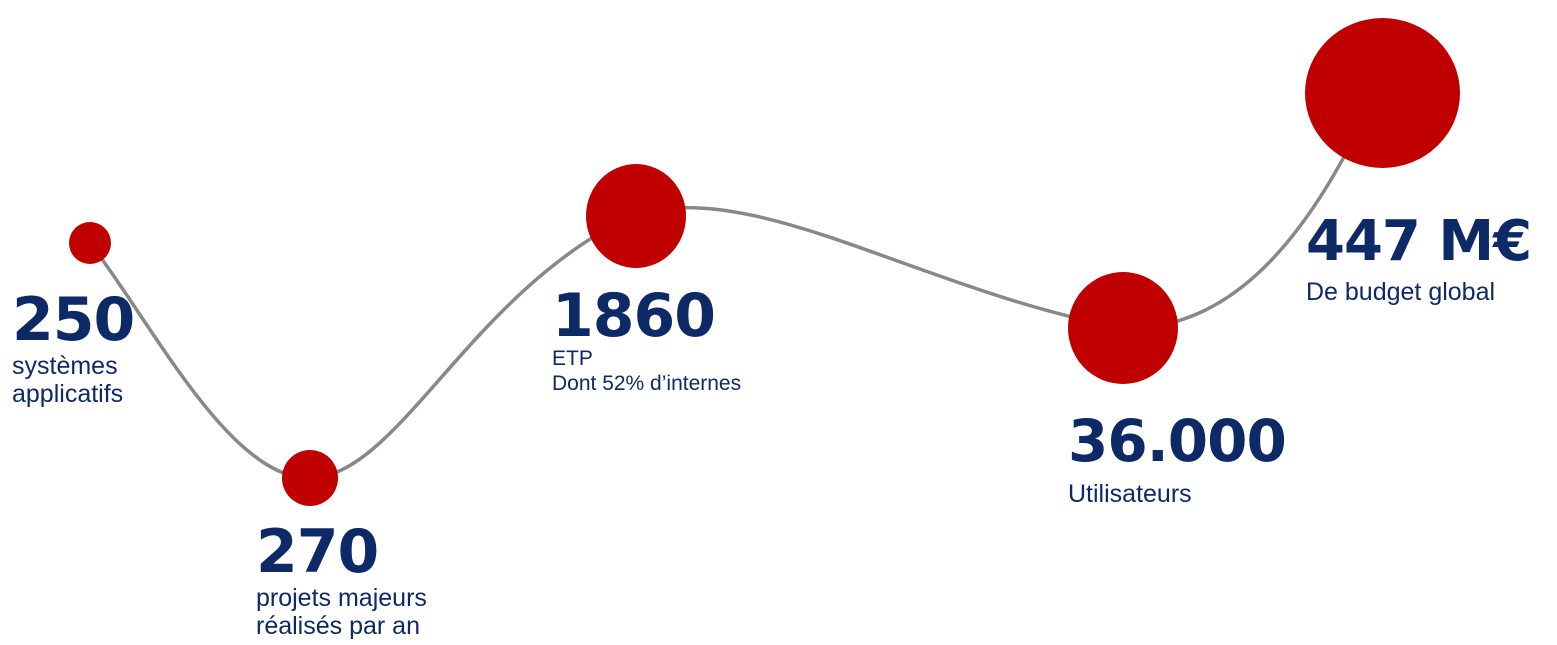 The image size is (1557, 645). I want to click on stat-description-line: ETP, so click(572, 358).